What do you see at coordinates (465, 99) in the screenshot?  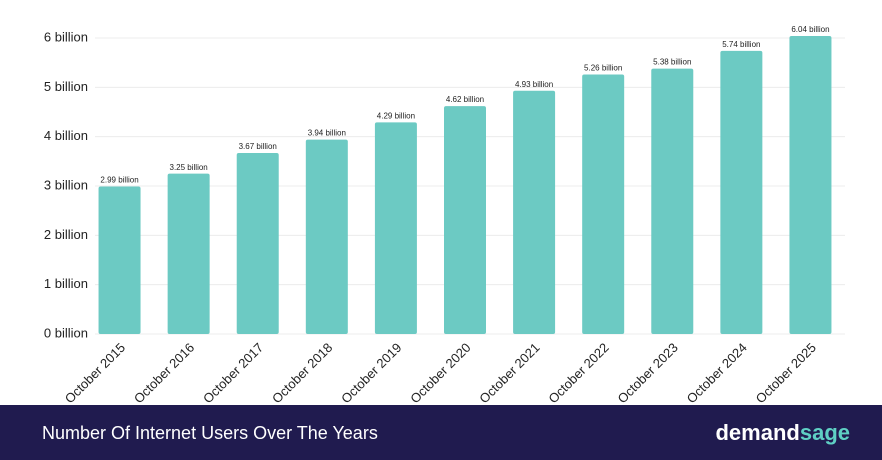 I see `value-label: 4.62 billion` at bounding box center [465, 99].